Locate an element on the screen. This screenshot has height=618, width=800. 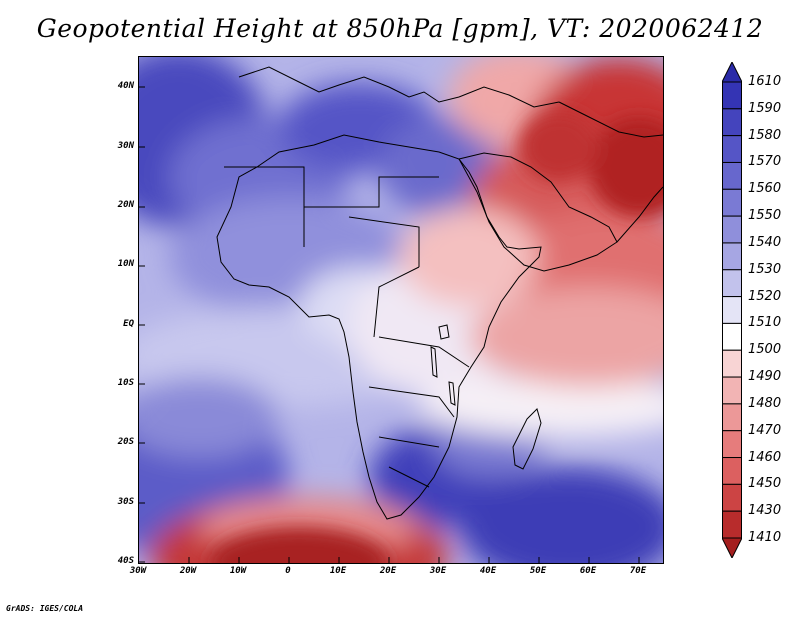
lat-label-40n: 40N is located at coordinates (125, 86).